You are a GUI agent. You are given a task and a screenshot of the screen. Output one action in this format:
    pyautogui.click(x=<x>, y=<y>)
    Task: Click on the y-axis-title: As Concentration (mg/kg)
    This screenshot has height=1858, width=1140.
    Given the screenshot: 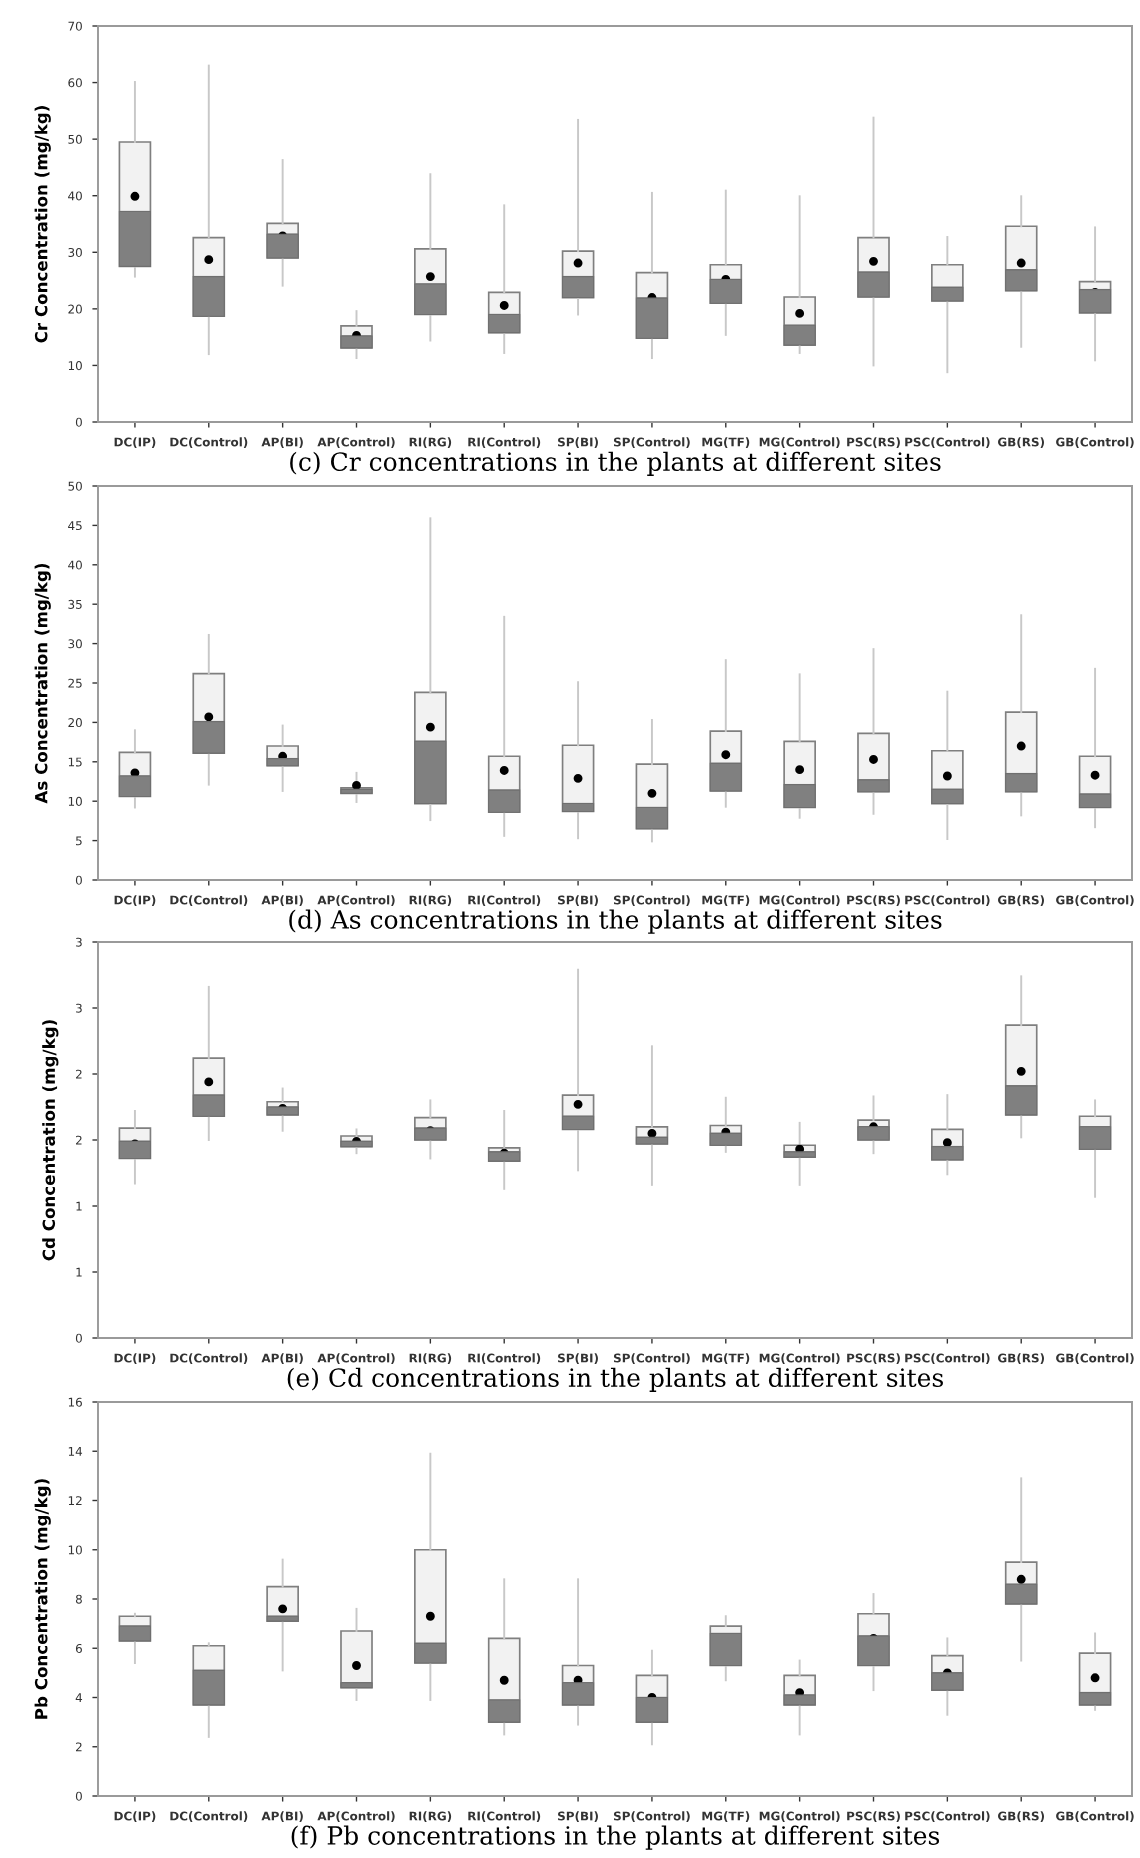 What is the action you would take?
    pyautogui.click(x=42, y=683)
    